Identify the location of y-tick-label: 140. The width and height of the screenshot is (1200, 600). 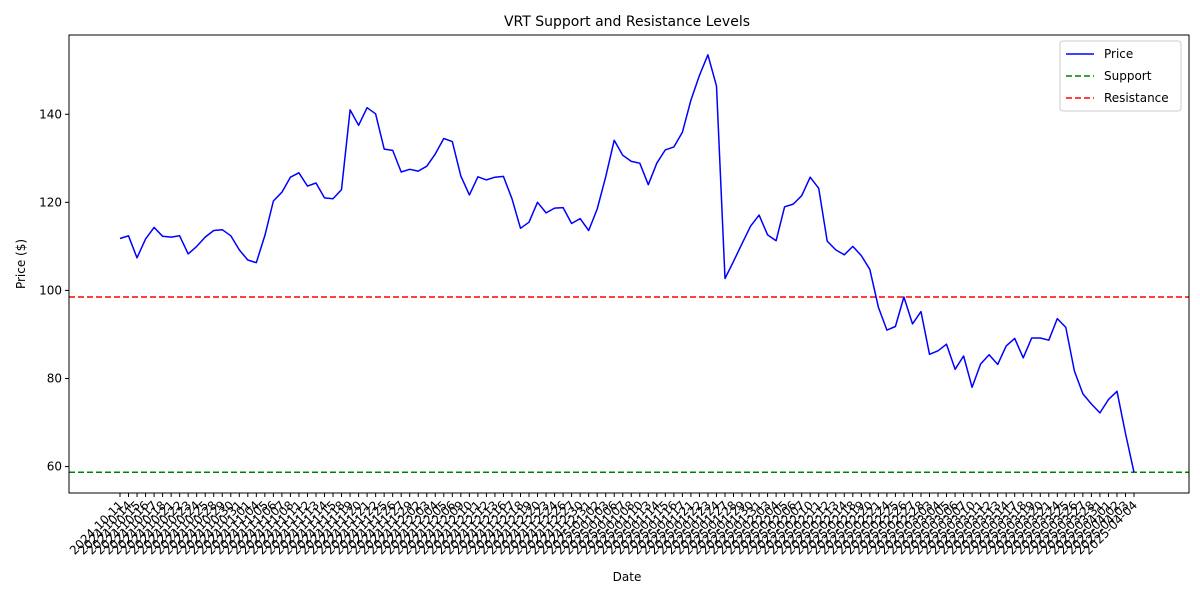
(50, 114).